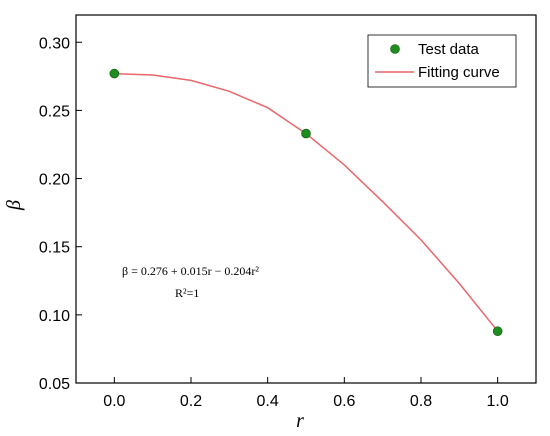 The image size is (550, 436). I want to click on legend-box, so click(442, 61).